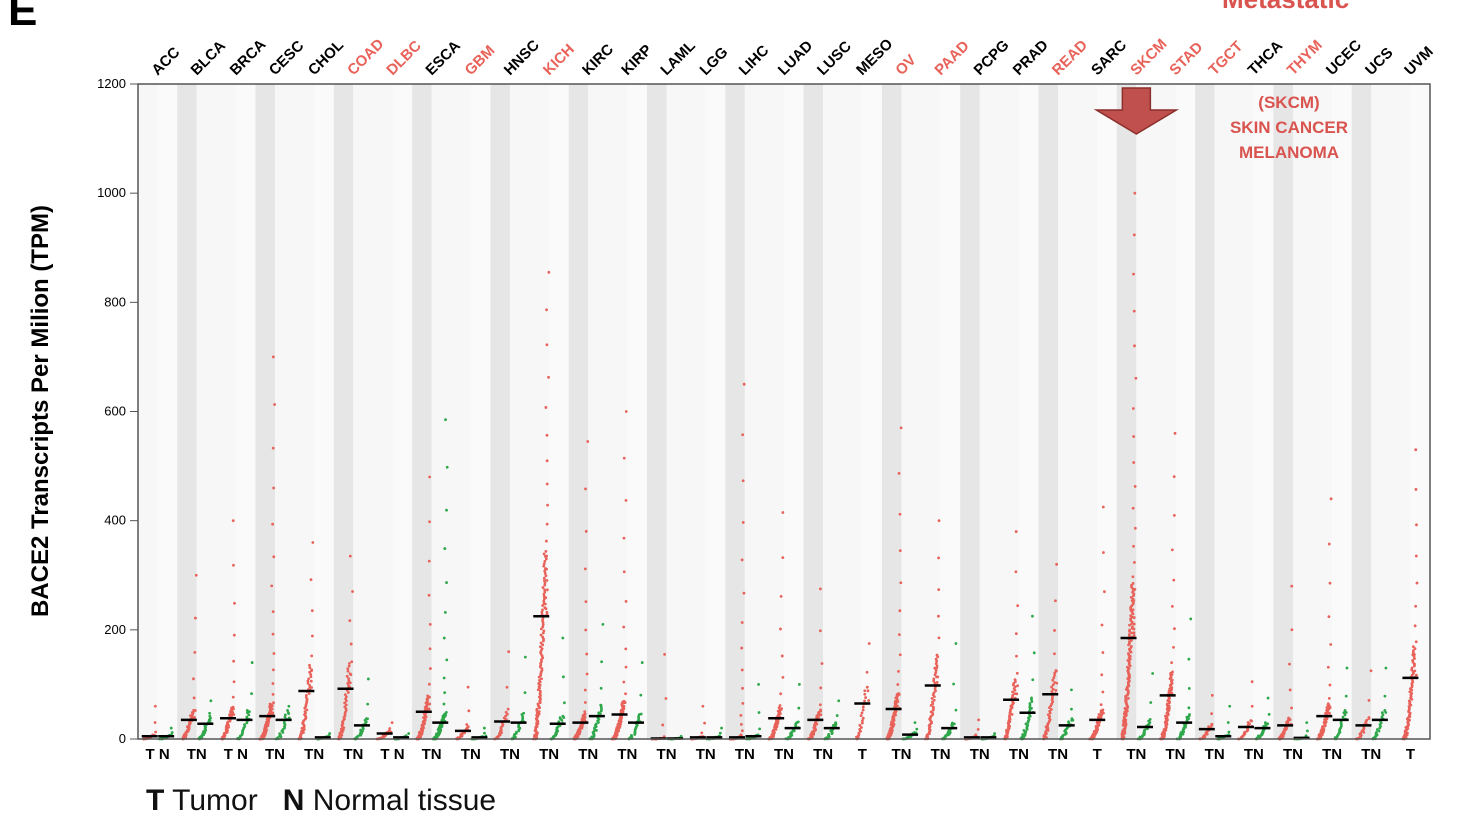 The image size is (1466, 820). What do you see at coordinates (447, 660) in the screenshot?
I see `esca-normal-point` at bounding box center [447, 660].